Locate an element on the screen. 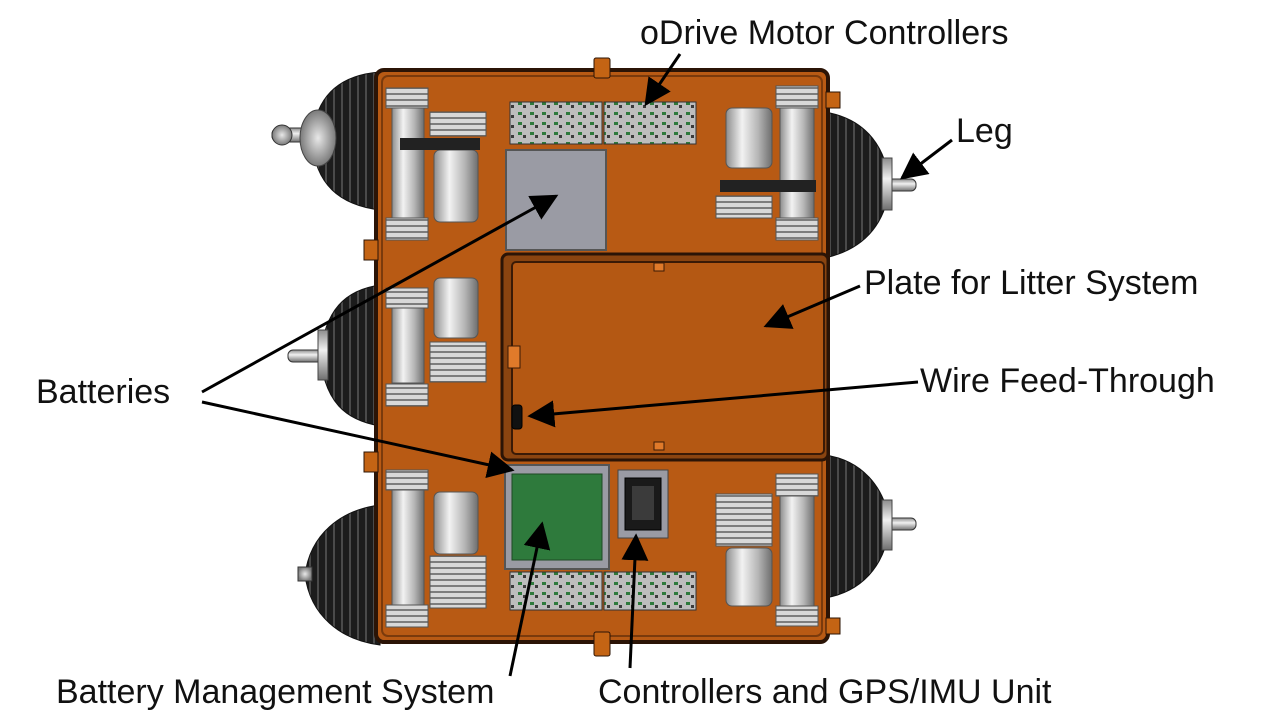  spring-rl is located at coordinates (407, 480).